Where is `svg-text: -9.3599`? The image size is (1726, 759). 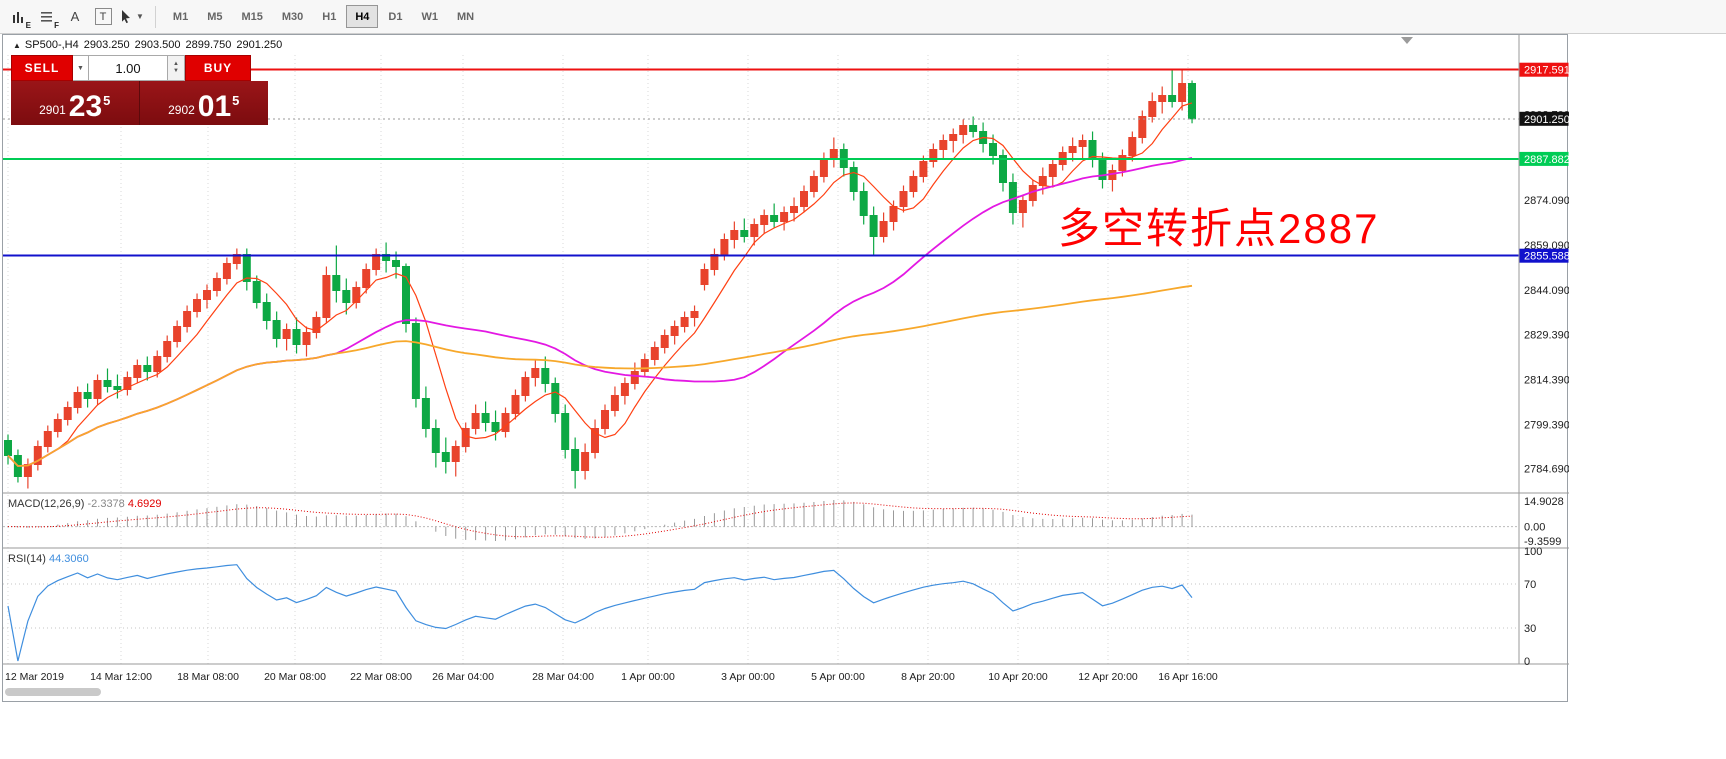 svg-text: -9.3599 is located at coordinates (1542, 542).